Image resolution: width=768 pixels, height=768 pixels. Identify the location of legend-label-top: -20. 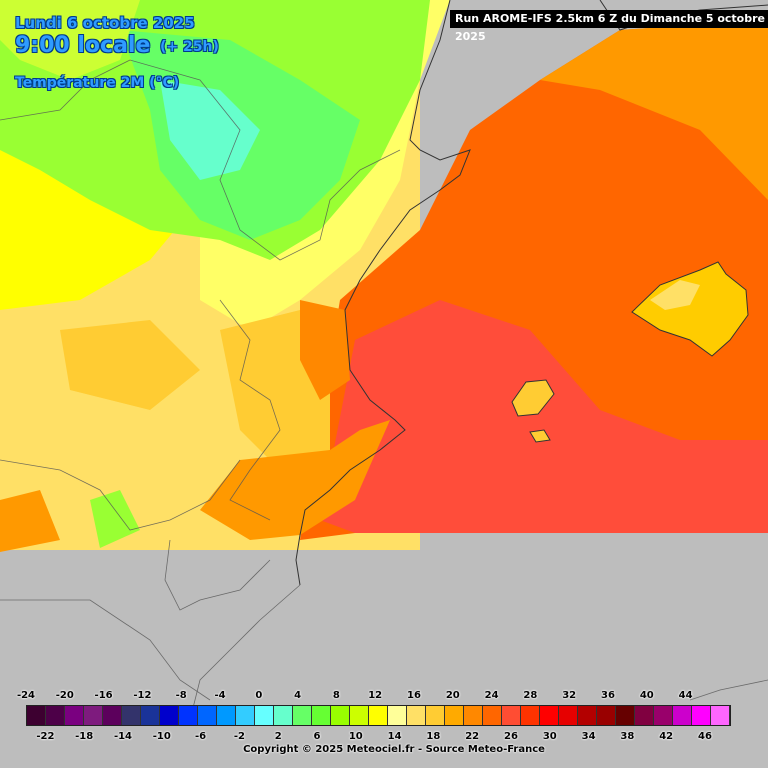
(64, 695).